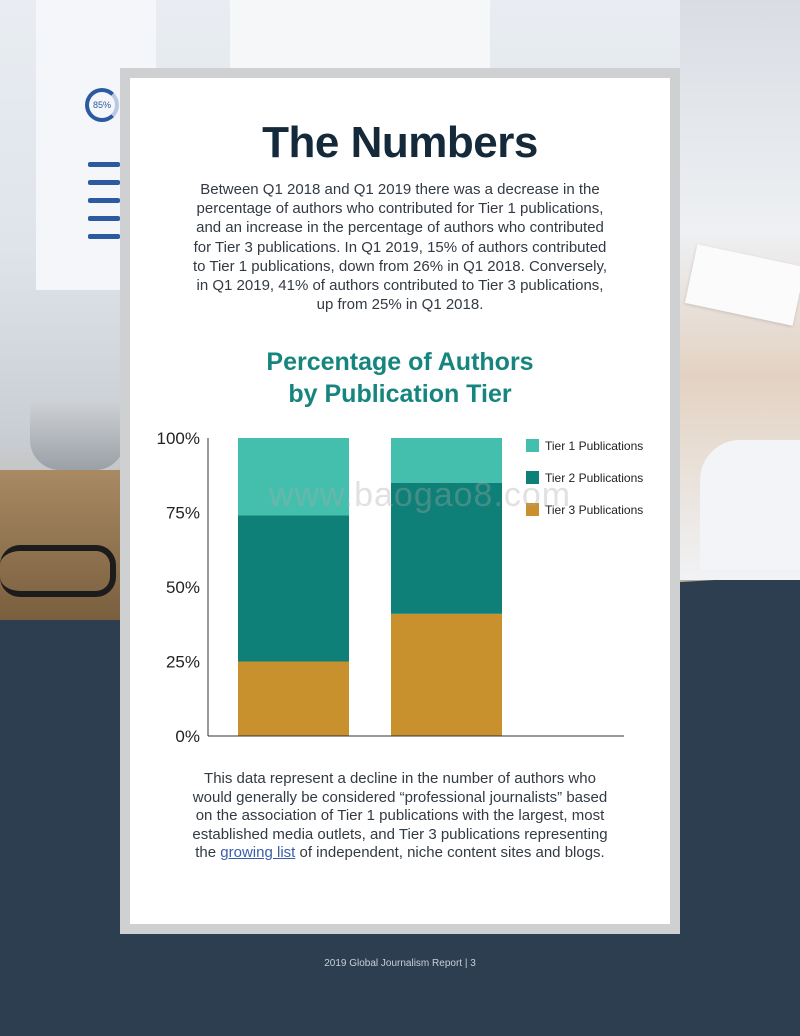 The width and height of the screenshot is (800, 1036). What do you see at coordinates (370, 587) in the screenshot?
I see `bars-group` at bounding box center [370, 587].